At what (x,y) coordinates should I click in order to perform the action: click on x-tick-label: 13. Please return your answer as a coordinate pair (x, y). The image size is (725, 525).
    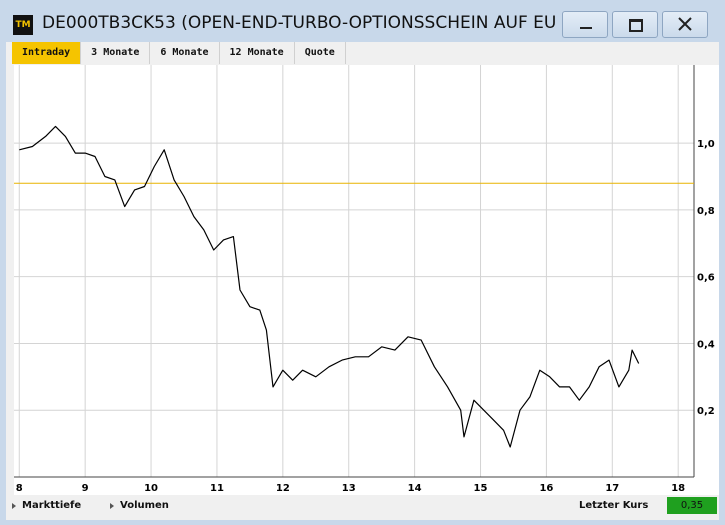
    Looking at the image, I should click on (349, 488).